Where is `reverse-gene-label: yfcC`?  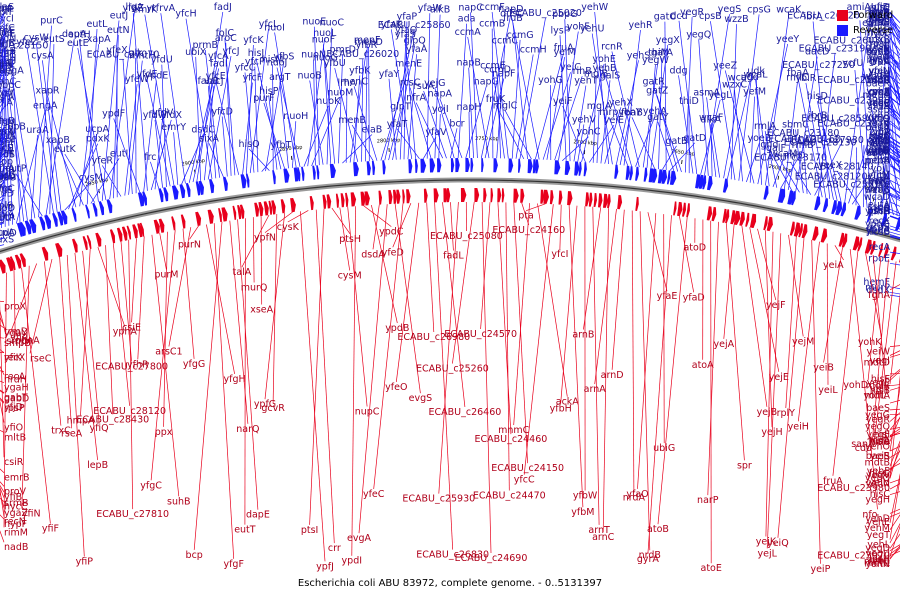 reverse-gene-label: yfcC is located at coordinates (245, 68).